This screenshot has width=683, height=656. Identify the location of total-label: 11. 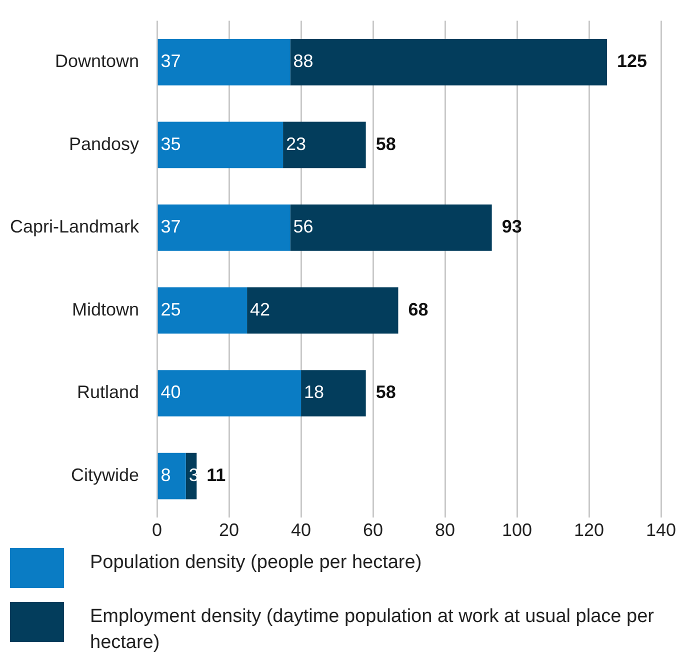
(216, 474).